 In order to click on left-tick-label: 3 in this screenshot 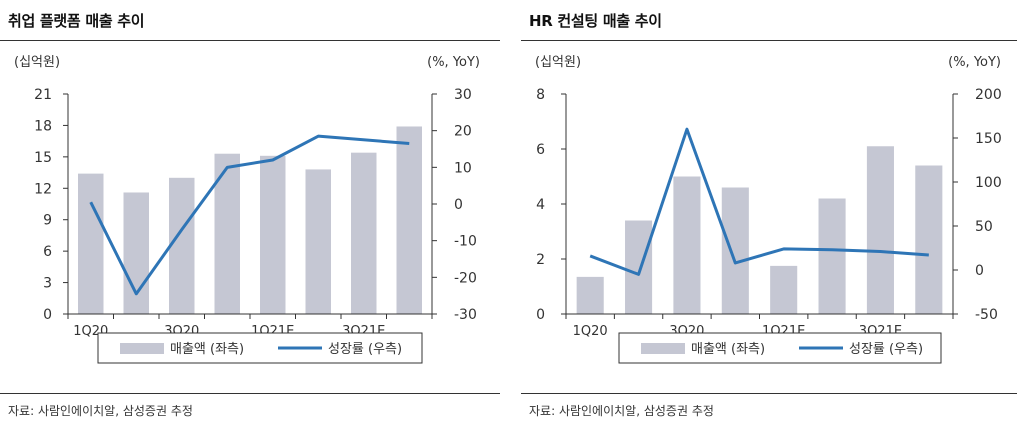, I will do `click(47, 284)`.